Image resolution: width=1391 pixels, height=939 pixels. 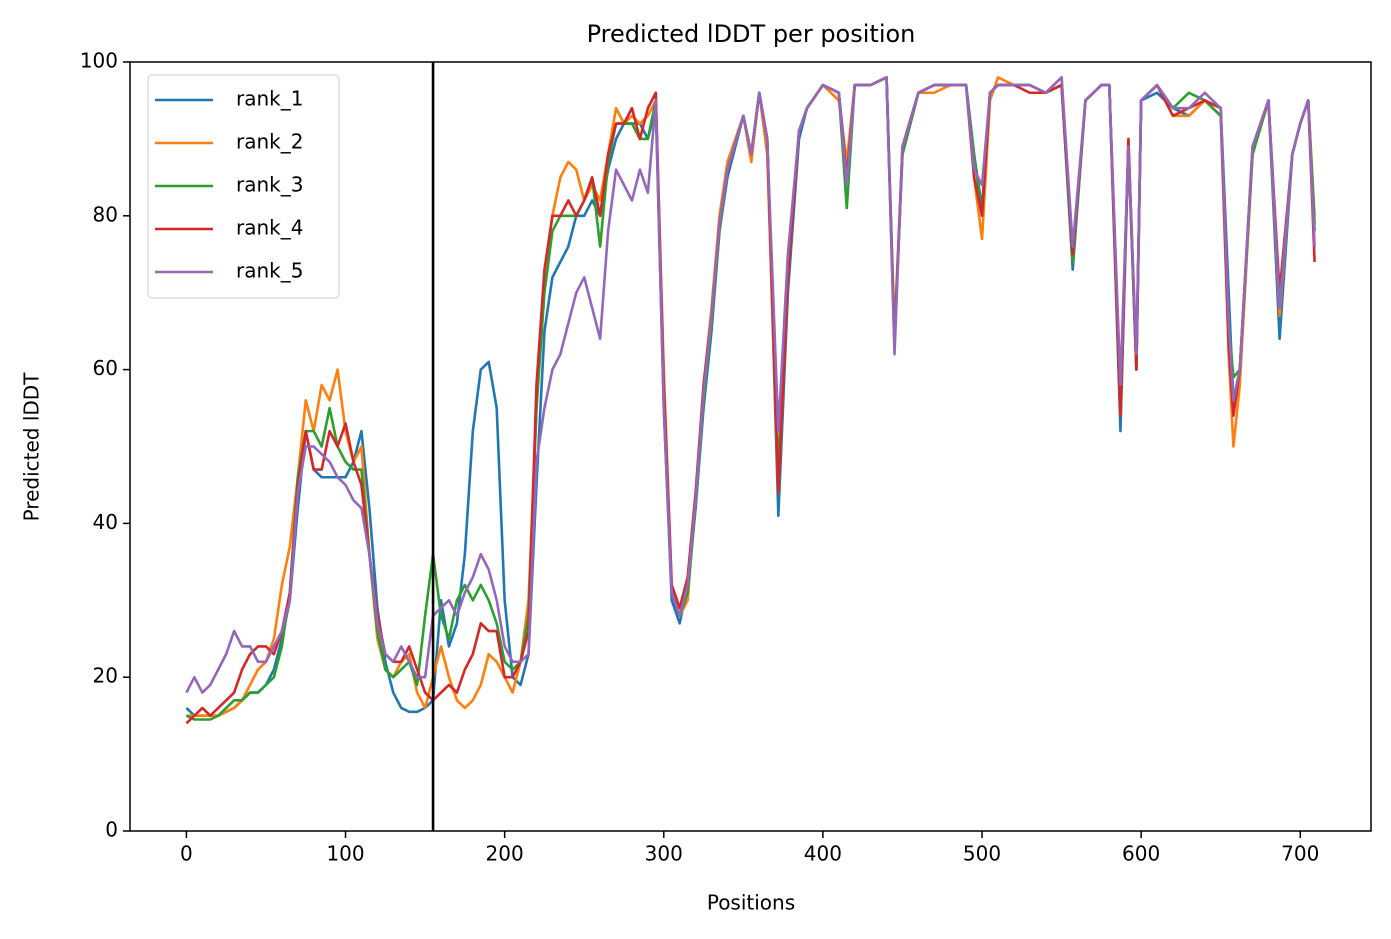 I want to click on x-tick-label: 600, so click(x=1141, y=854).